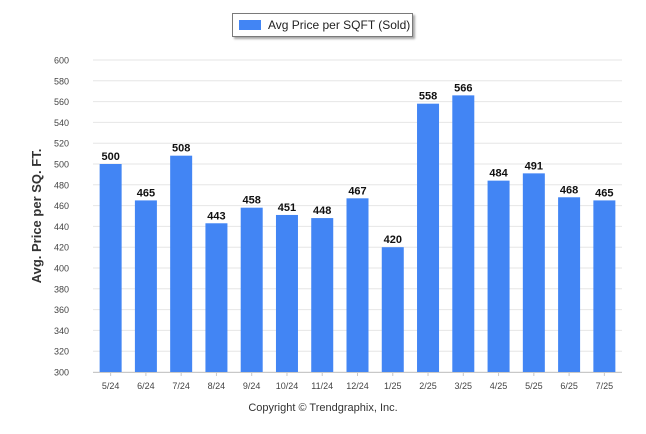 This screenshot has height=434, width=646. Describe the element at coordinates (61, 352) in the screenshot. I see `y-tick-label: 320` at that location.